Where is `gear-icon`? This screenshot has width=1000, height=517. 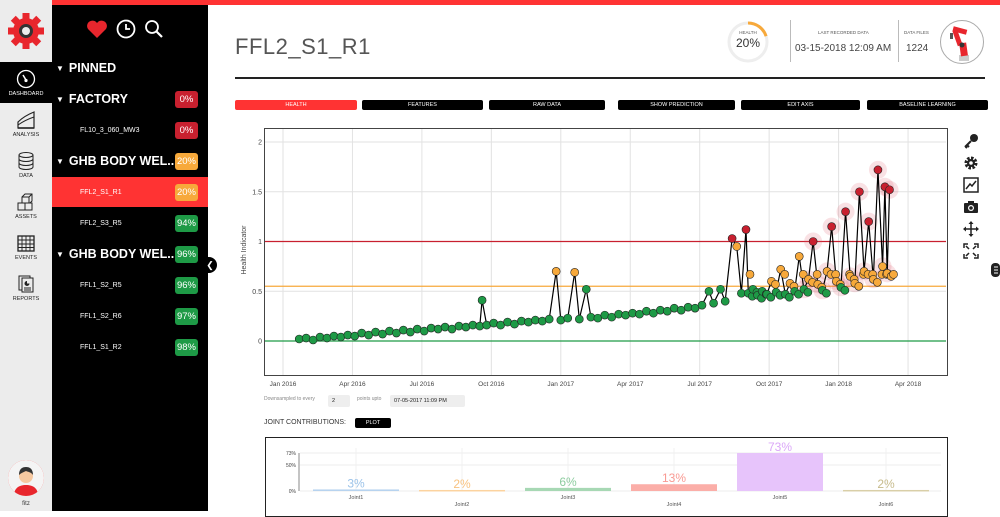 gear-icon is located at coordinates (971, 163).